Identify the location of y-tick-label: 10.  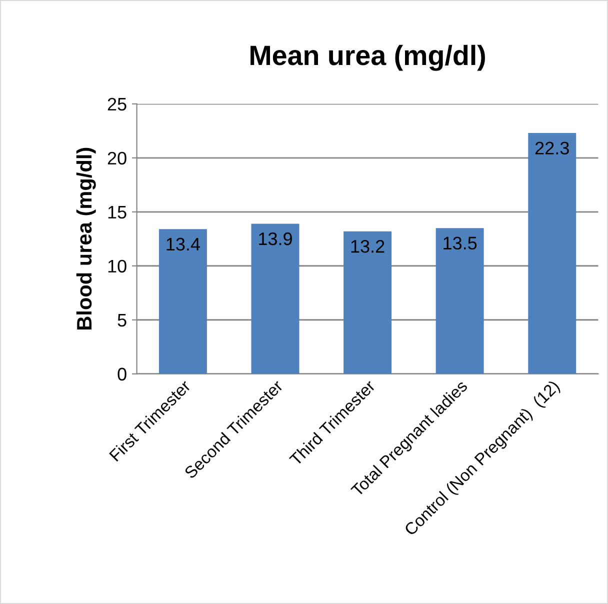
(117, 266).